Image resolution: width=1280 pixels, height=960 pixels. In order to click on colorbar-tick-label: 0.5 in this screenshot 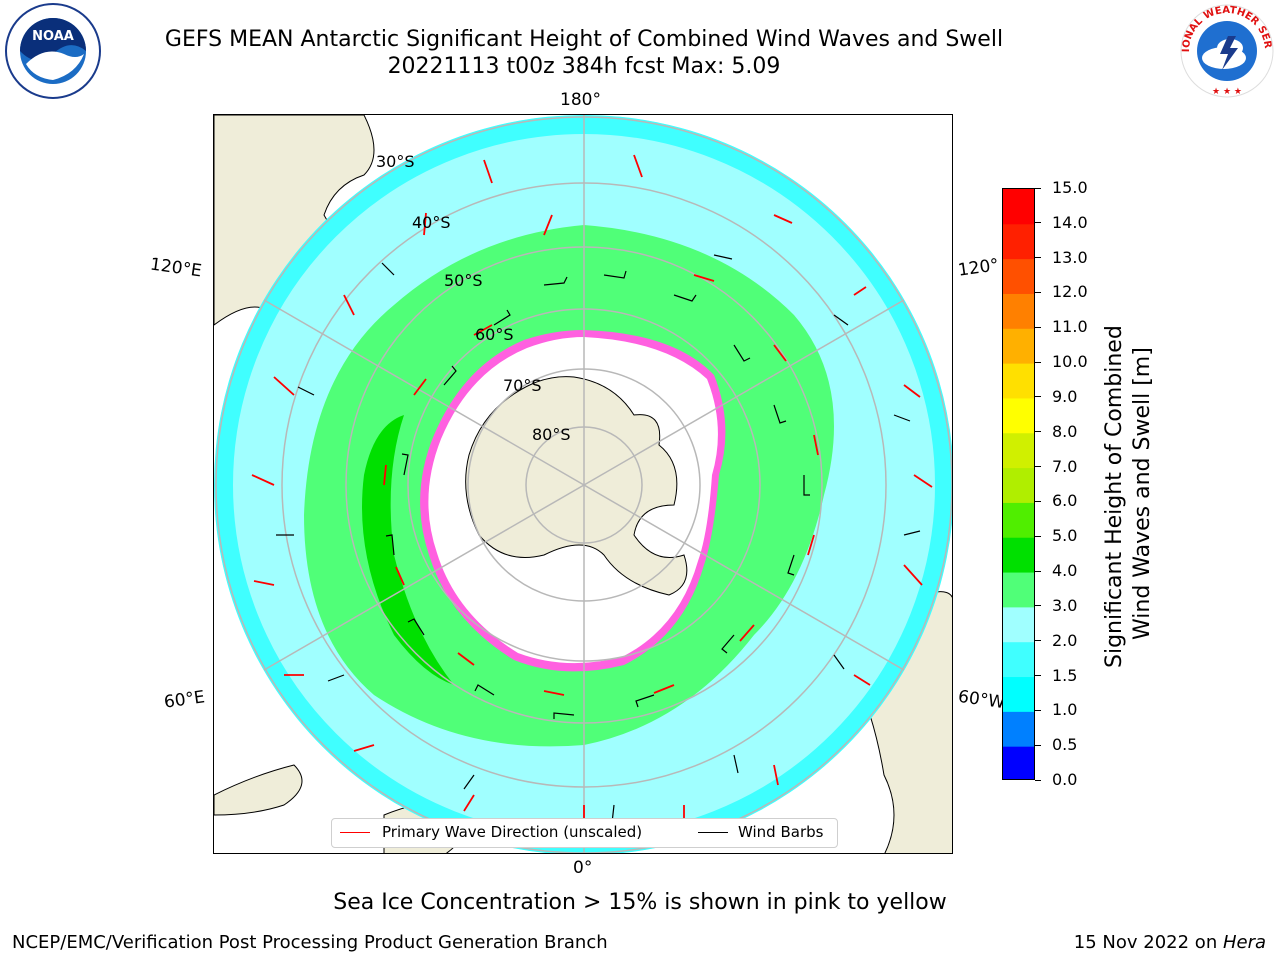, I will do `click(1065, 745)`.